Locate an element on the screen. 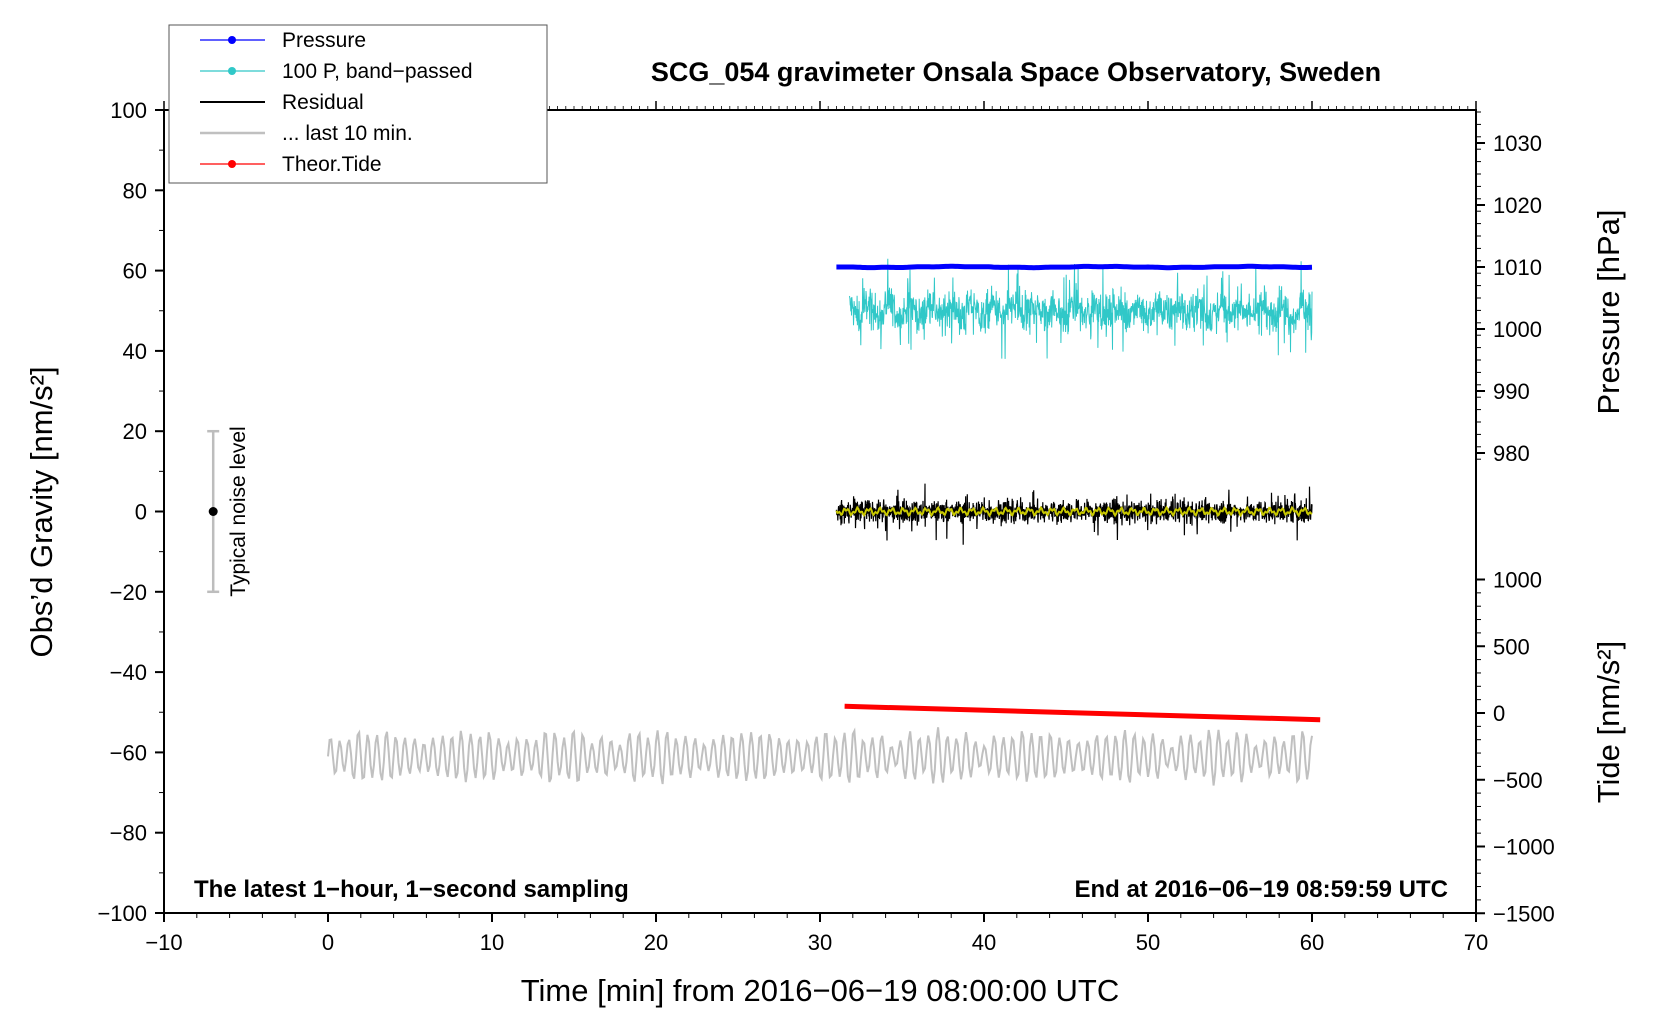 The width and height of the screenshot is (1660, 1020). series-pressure is located at coordinates (1074, 267).